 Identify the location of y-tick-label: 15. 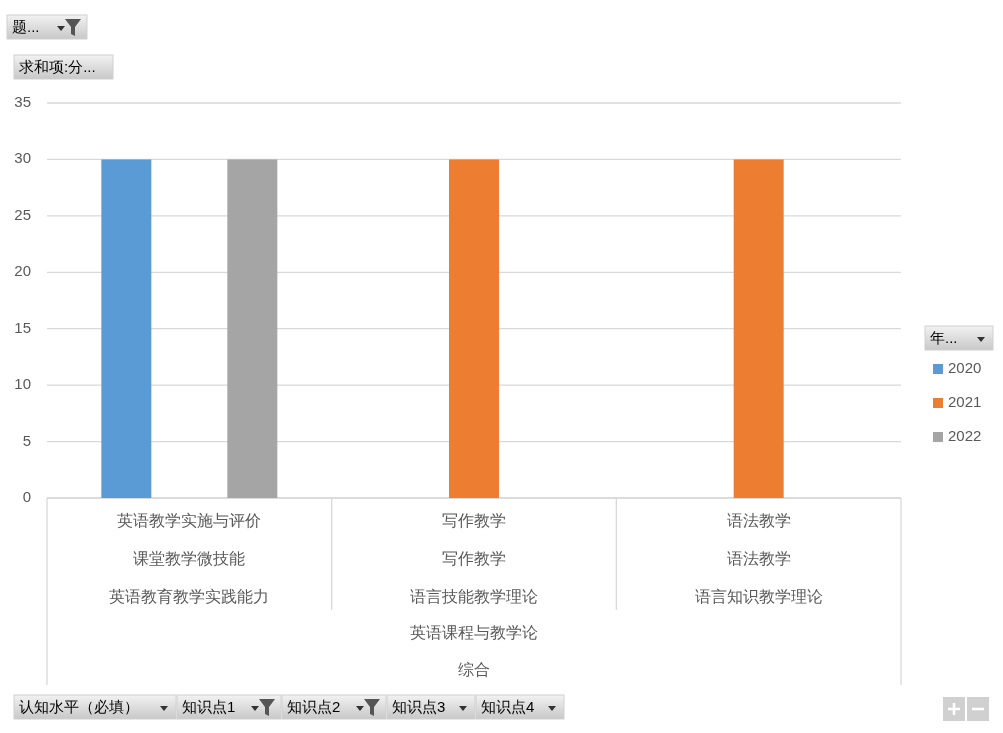
(22, 327).